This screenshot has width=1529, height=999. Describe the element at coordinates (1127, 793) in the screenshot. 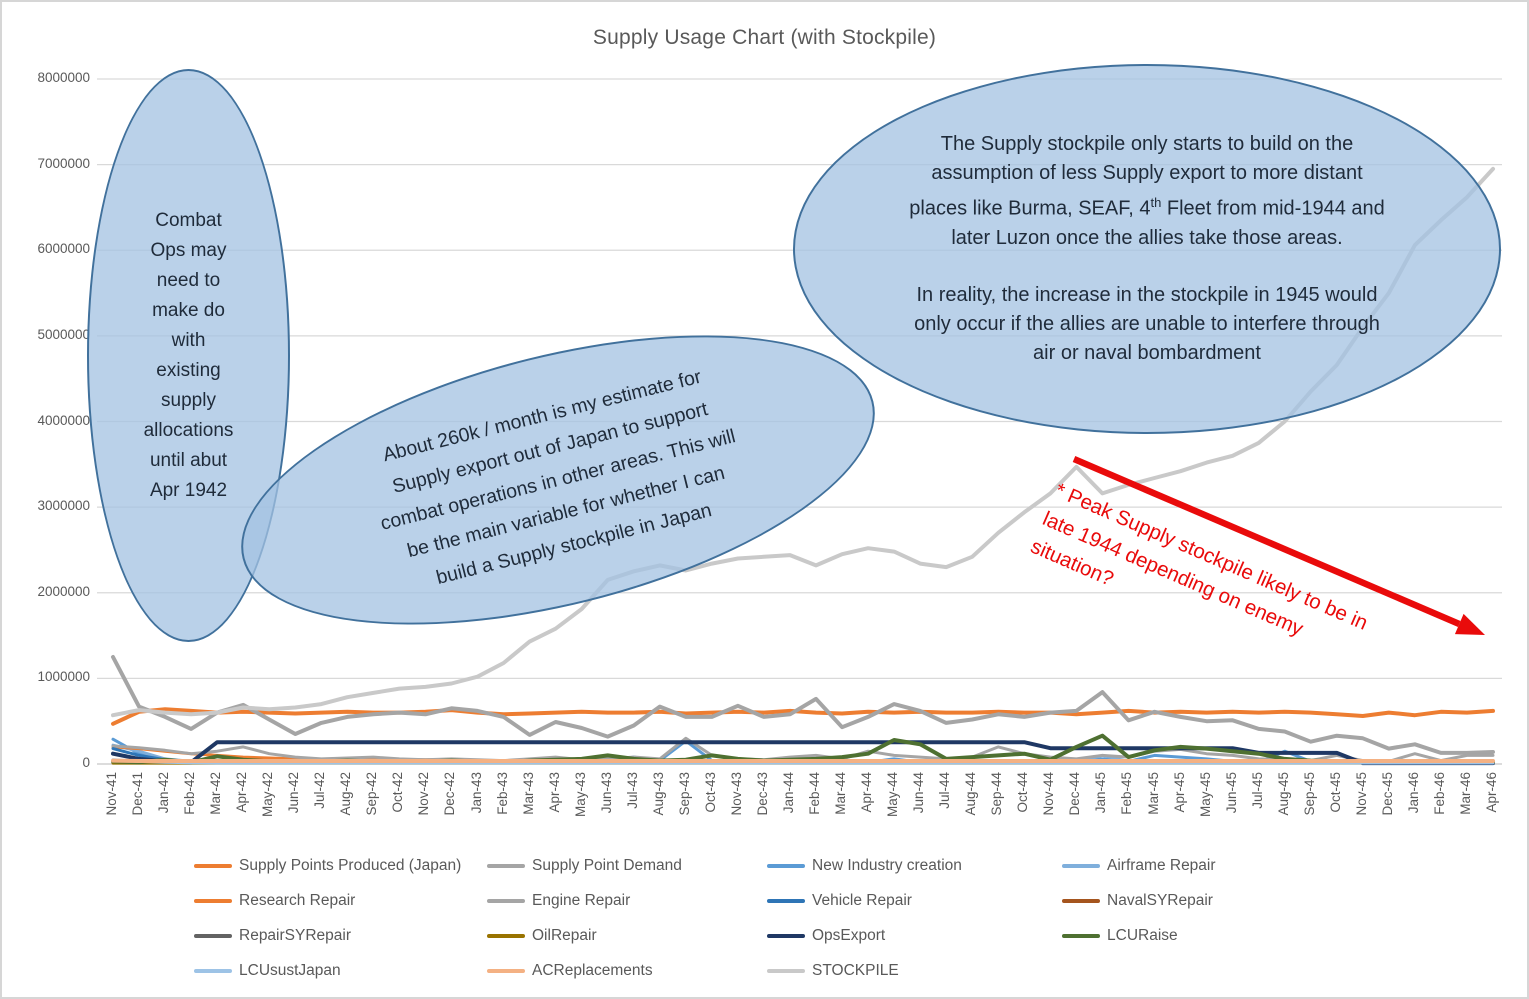

I see `x-tick-label: Feb-45` at that location.